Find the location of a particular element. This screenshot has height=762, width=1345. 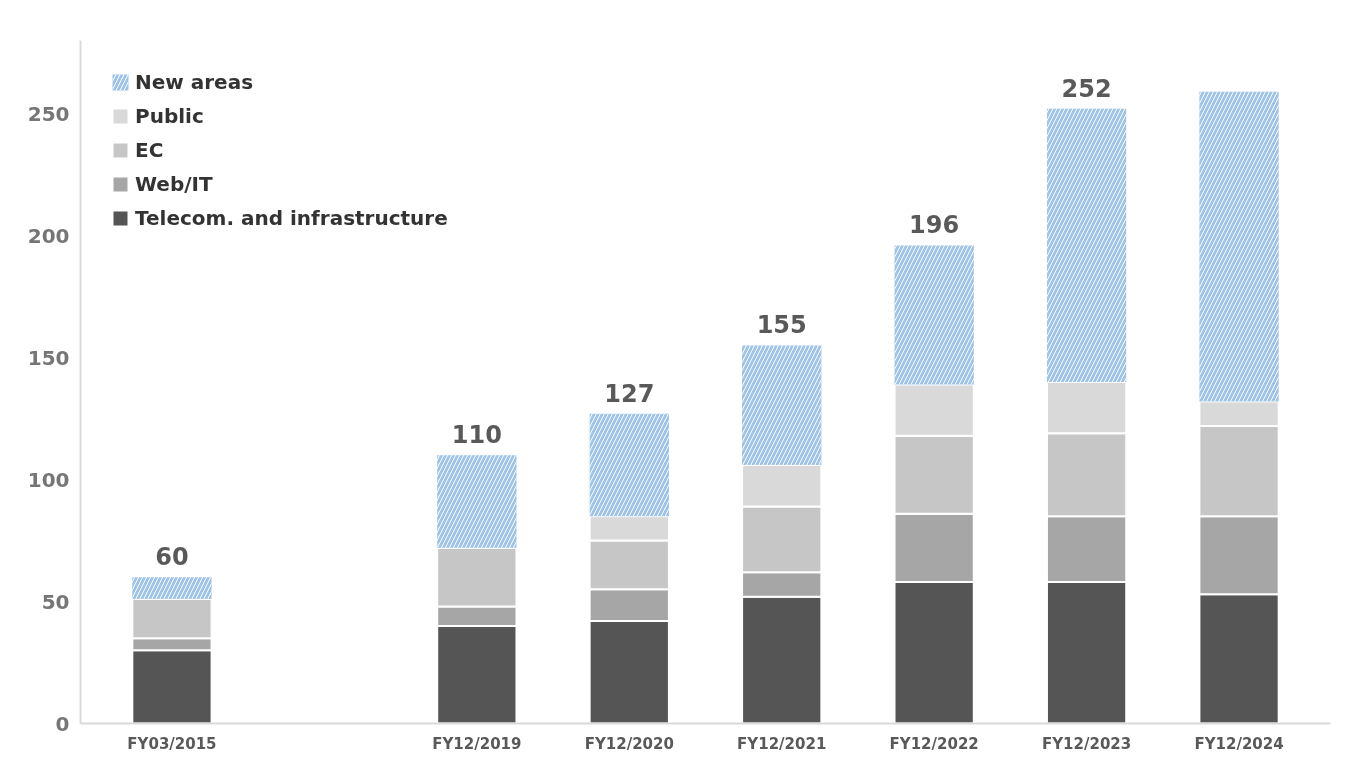

y-tick-label: 200 is located at coordinates (48, 235).